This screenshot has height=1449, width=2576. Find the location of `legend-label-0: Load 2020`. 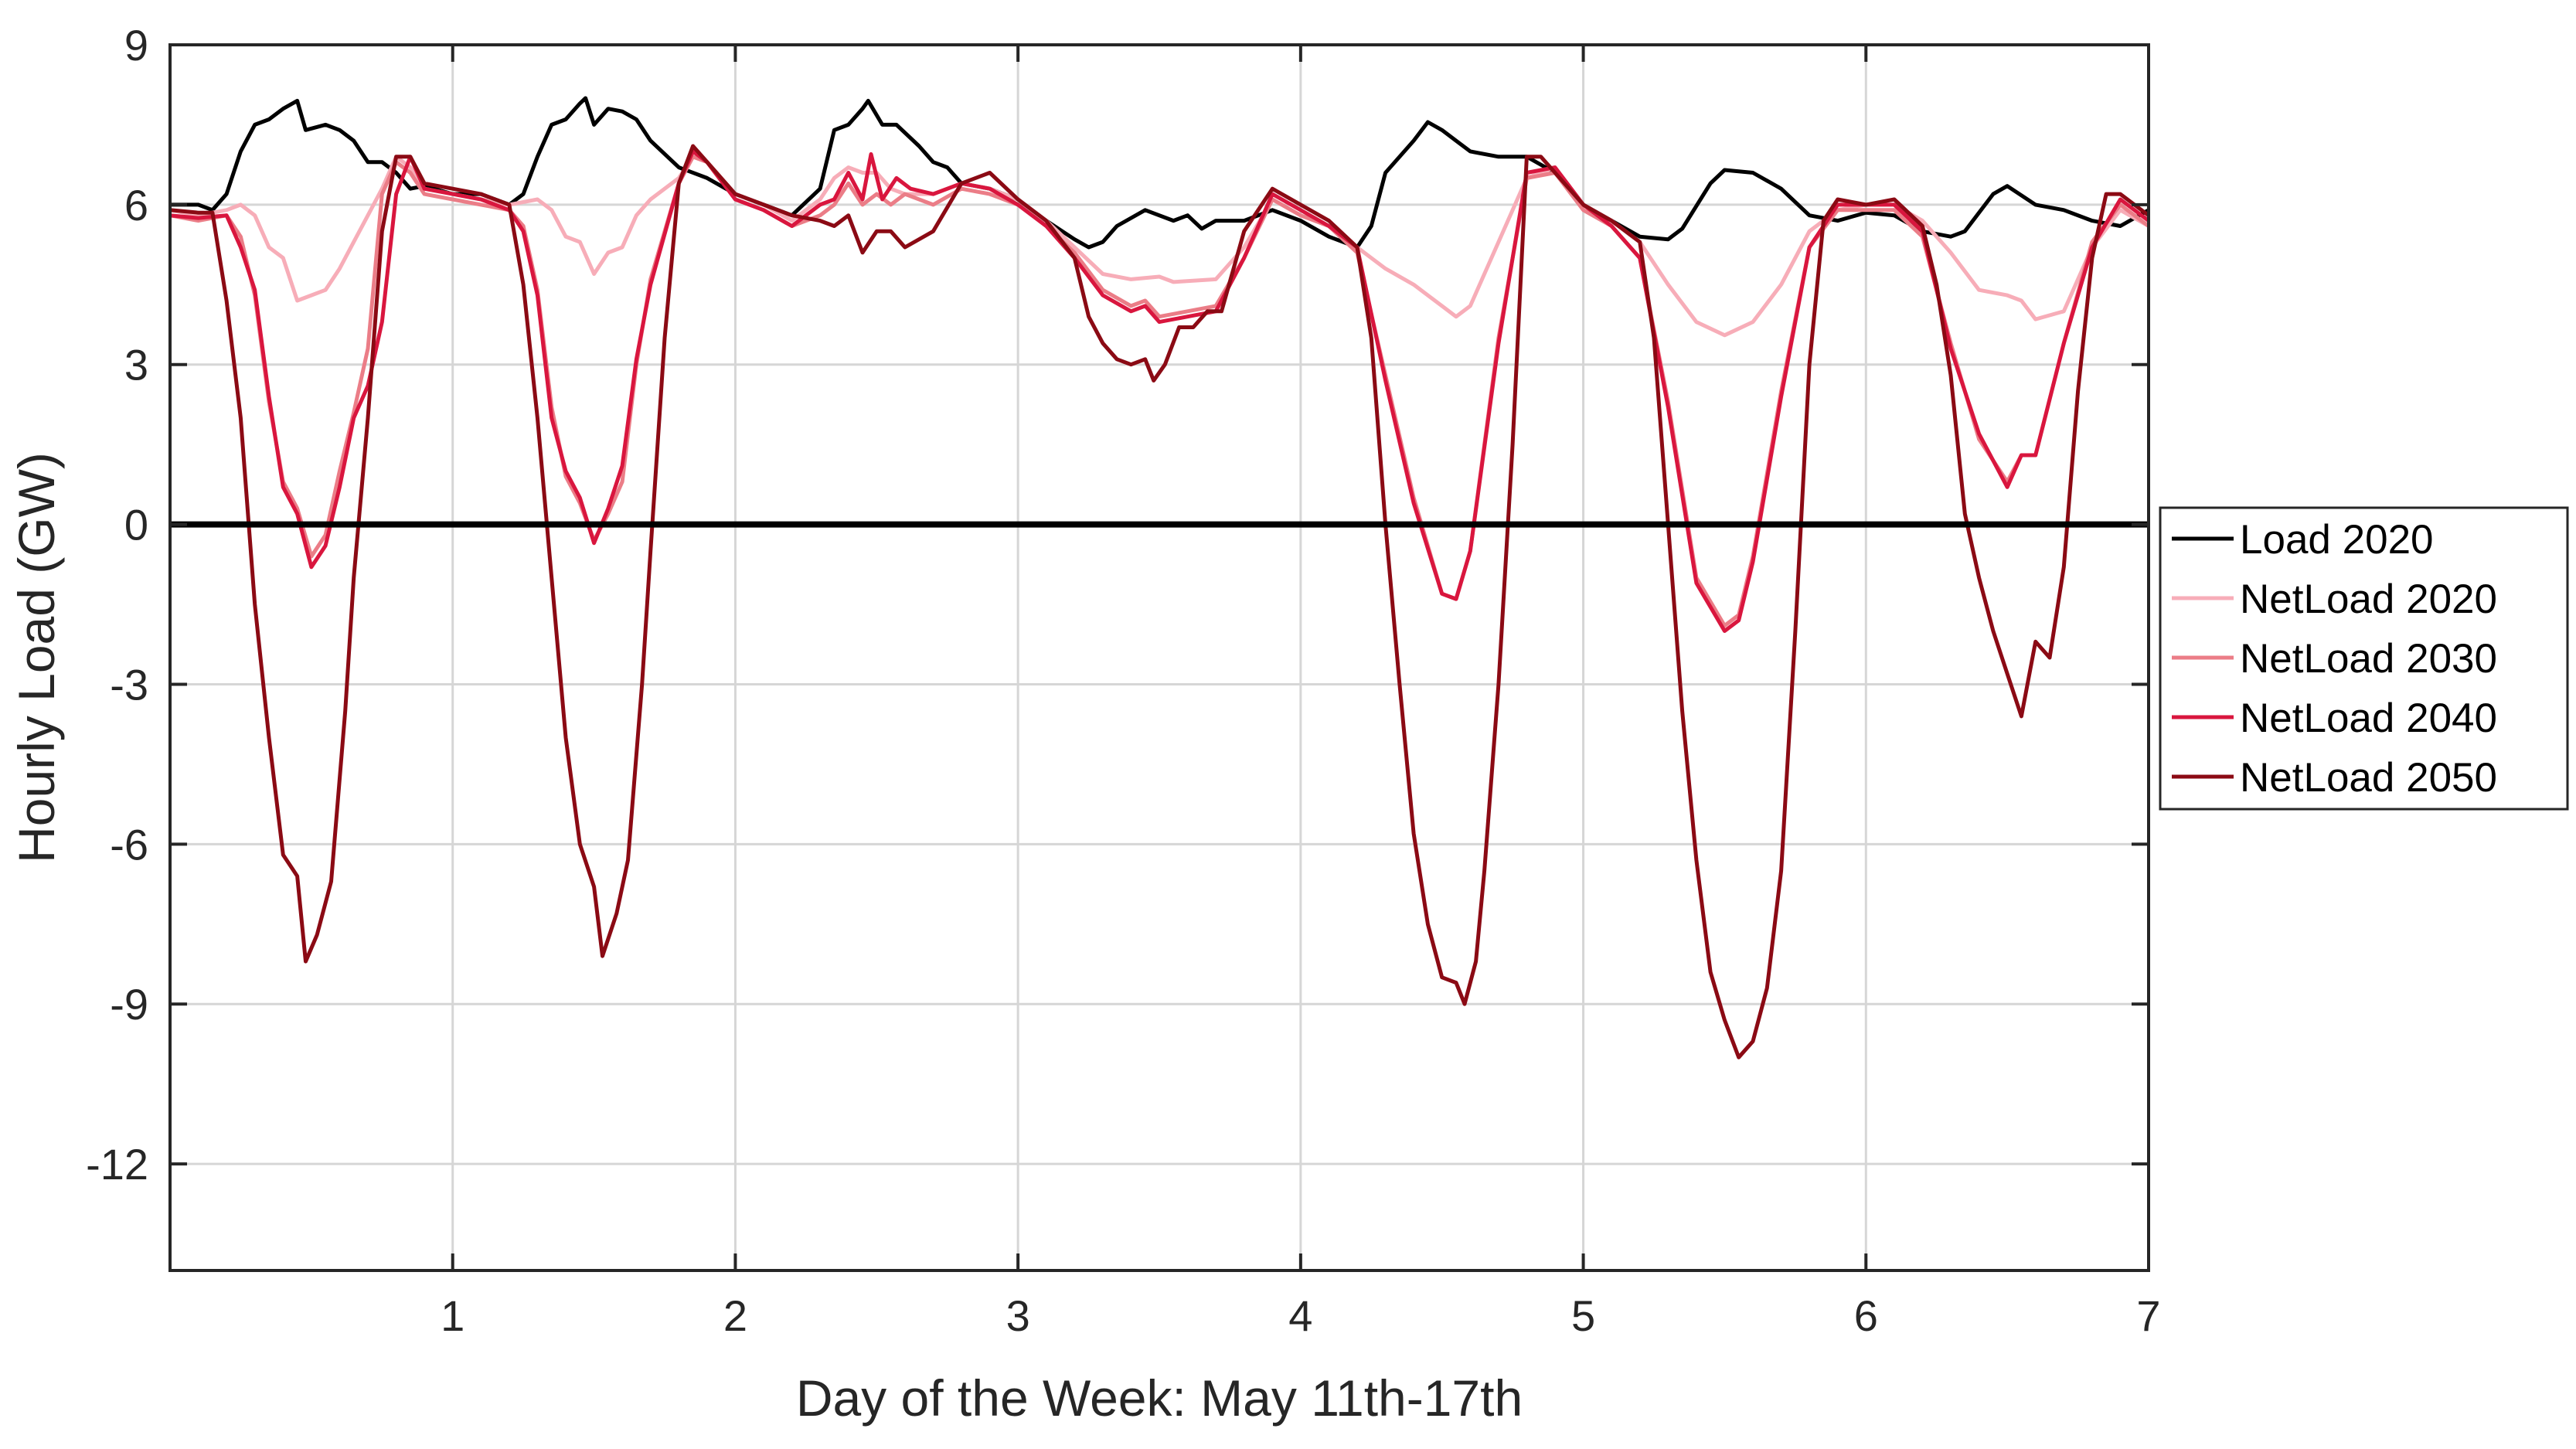

legend-label-0: Load 2020 is located at coordinates (2337, 540).